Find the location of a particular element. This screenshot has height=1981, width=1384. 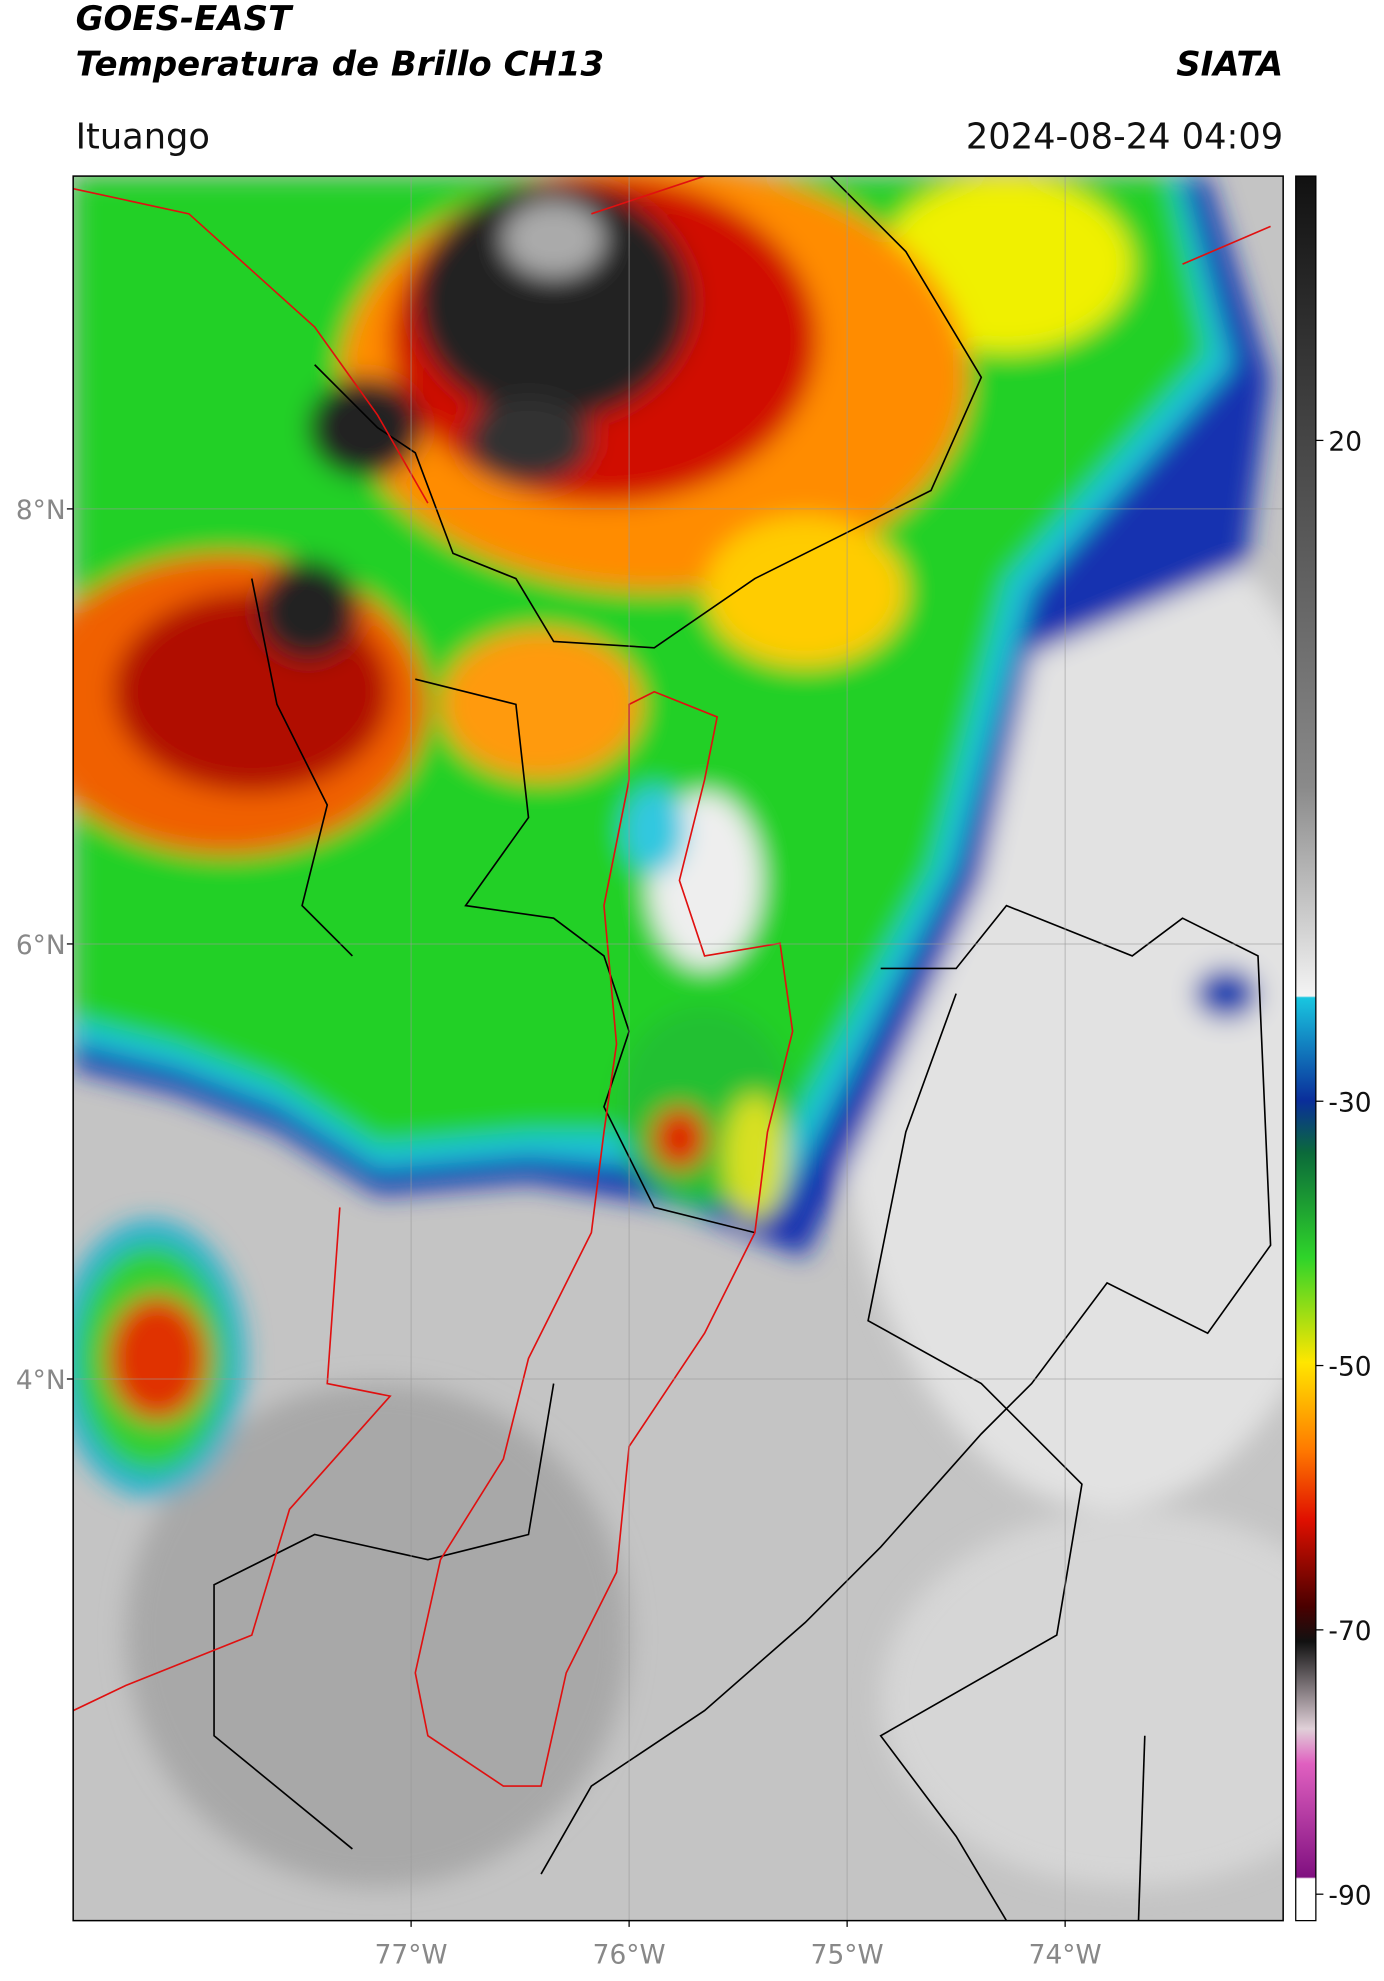

location: Ituango is located at coordinates (143, 136).